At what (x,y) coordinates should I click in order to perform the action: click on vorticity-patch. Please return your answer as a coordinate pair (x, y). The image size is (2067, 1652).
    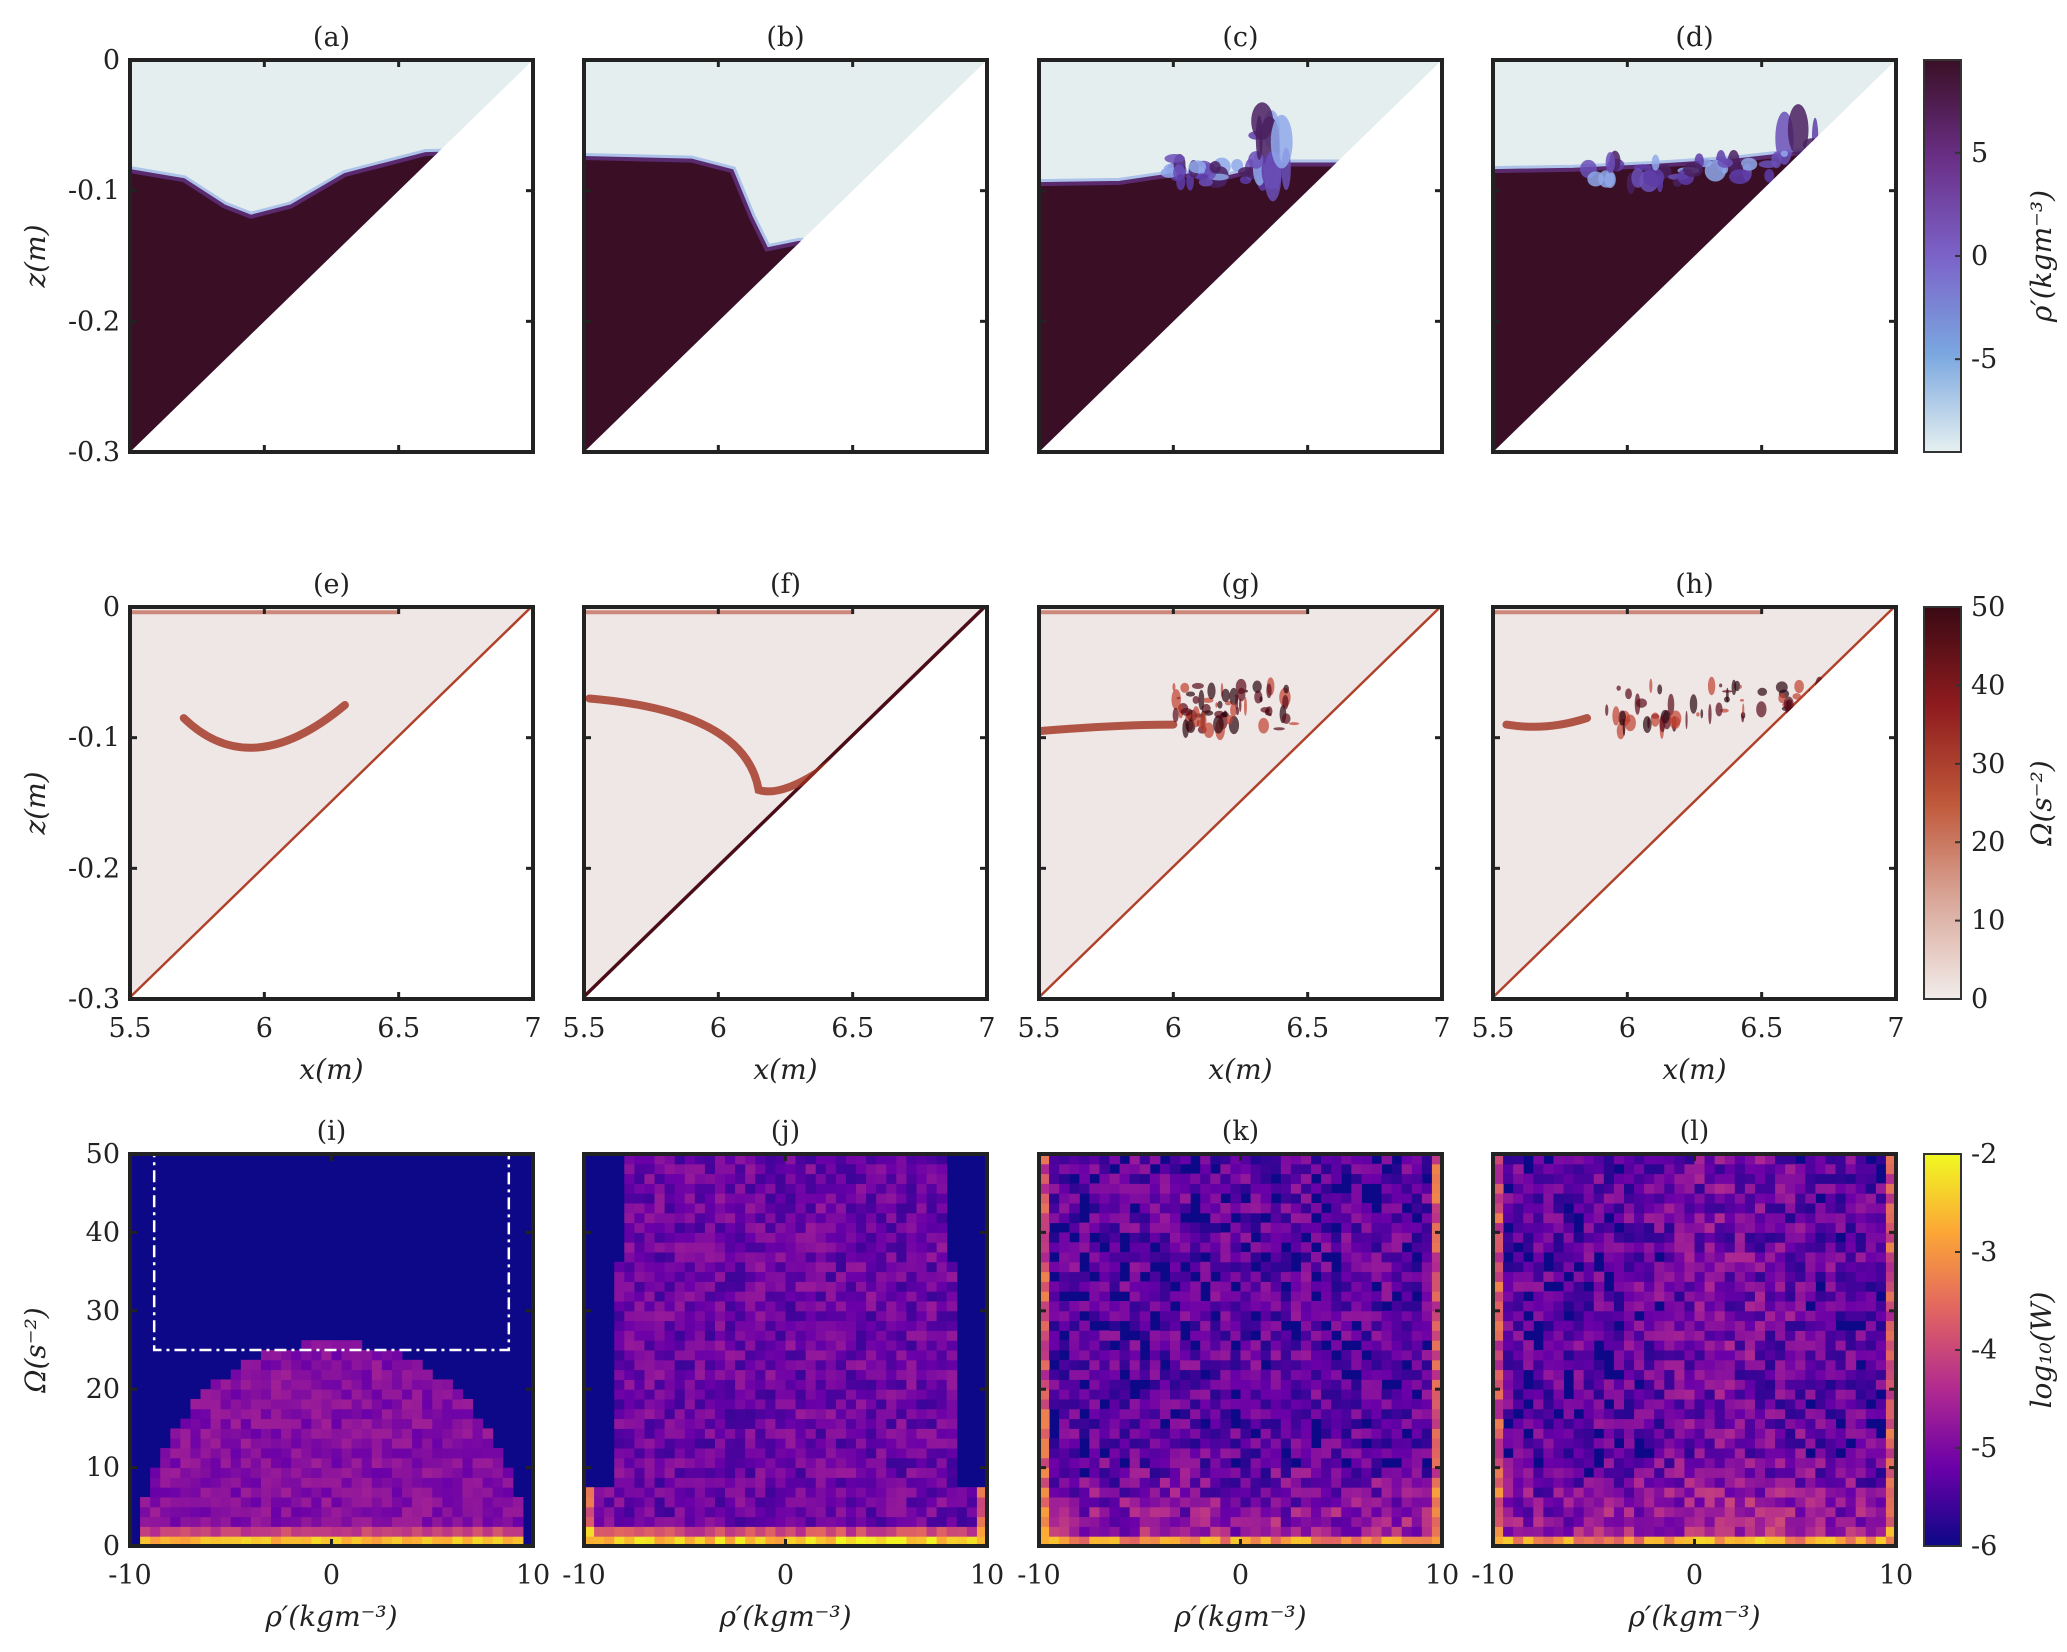
    Looking at the image, I should click on (1647, 724).